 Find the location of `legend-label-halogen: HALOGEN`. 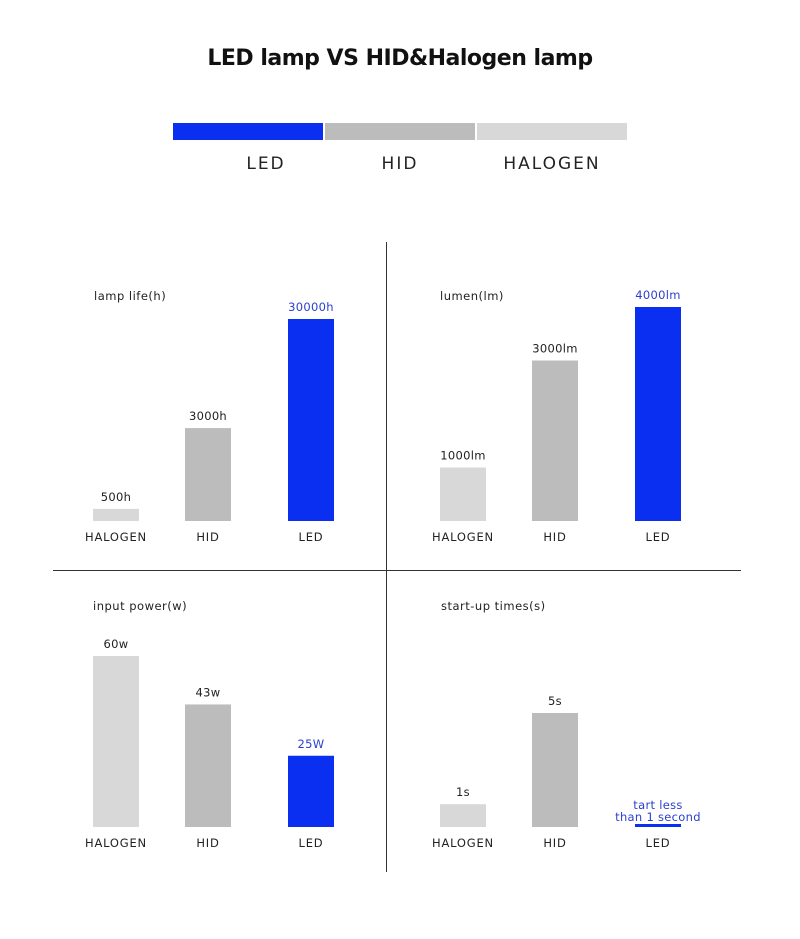

legend-label-halogen: HALOGEN is located at coordinates (552, 164).